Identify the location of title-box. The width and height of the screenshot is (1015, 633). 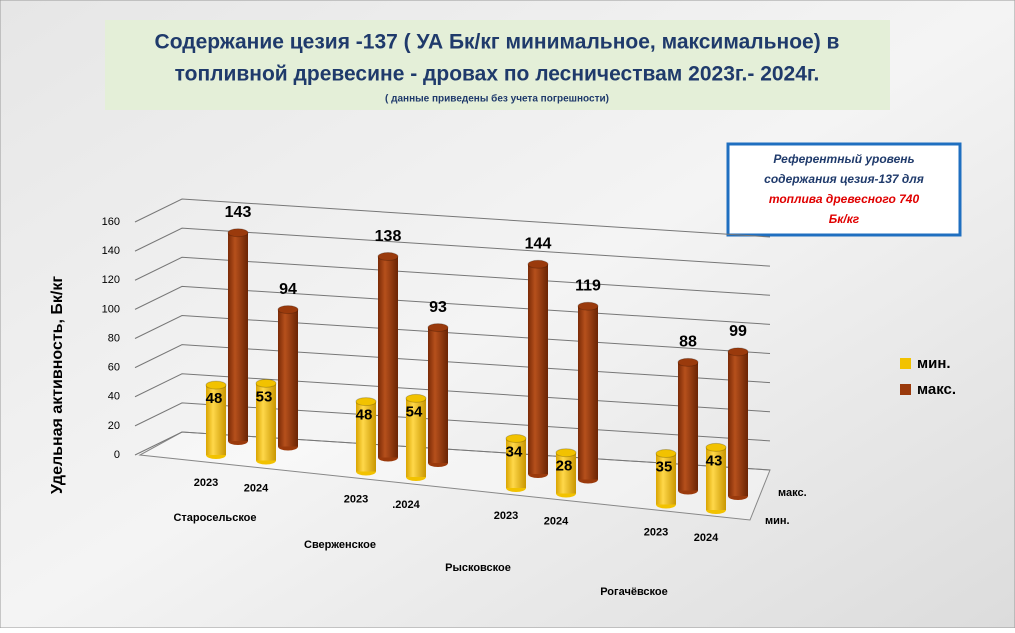
(497, 65).